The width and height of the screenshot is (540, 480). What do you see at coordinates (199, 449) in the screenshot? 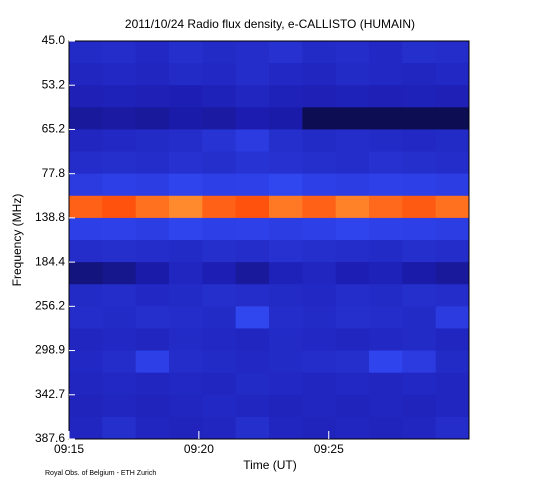
I see `x-tick-label: 09:20` at bounding box center [199, 449].